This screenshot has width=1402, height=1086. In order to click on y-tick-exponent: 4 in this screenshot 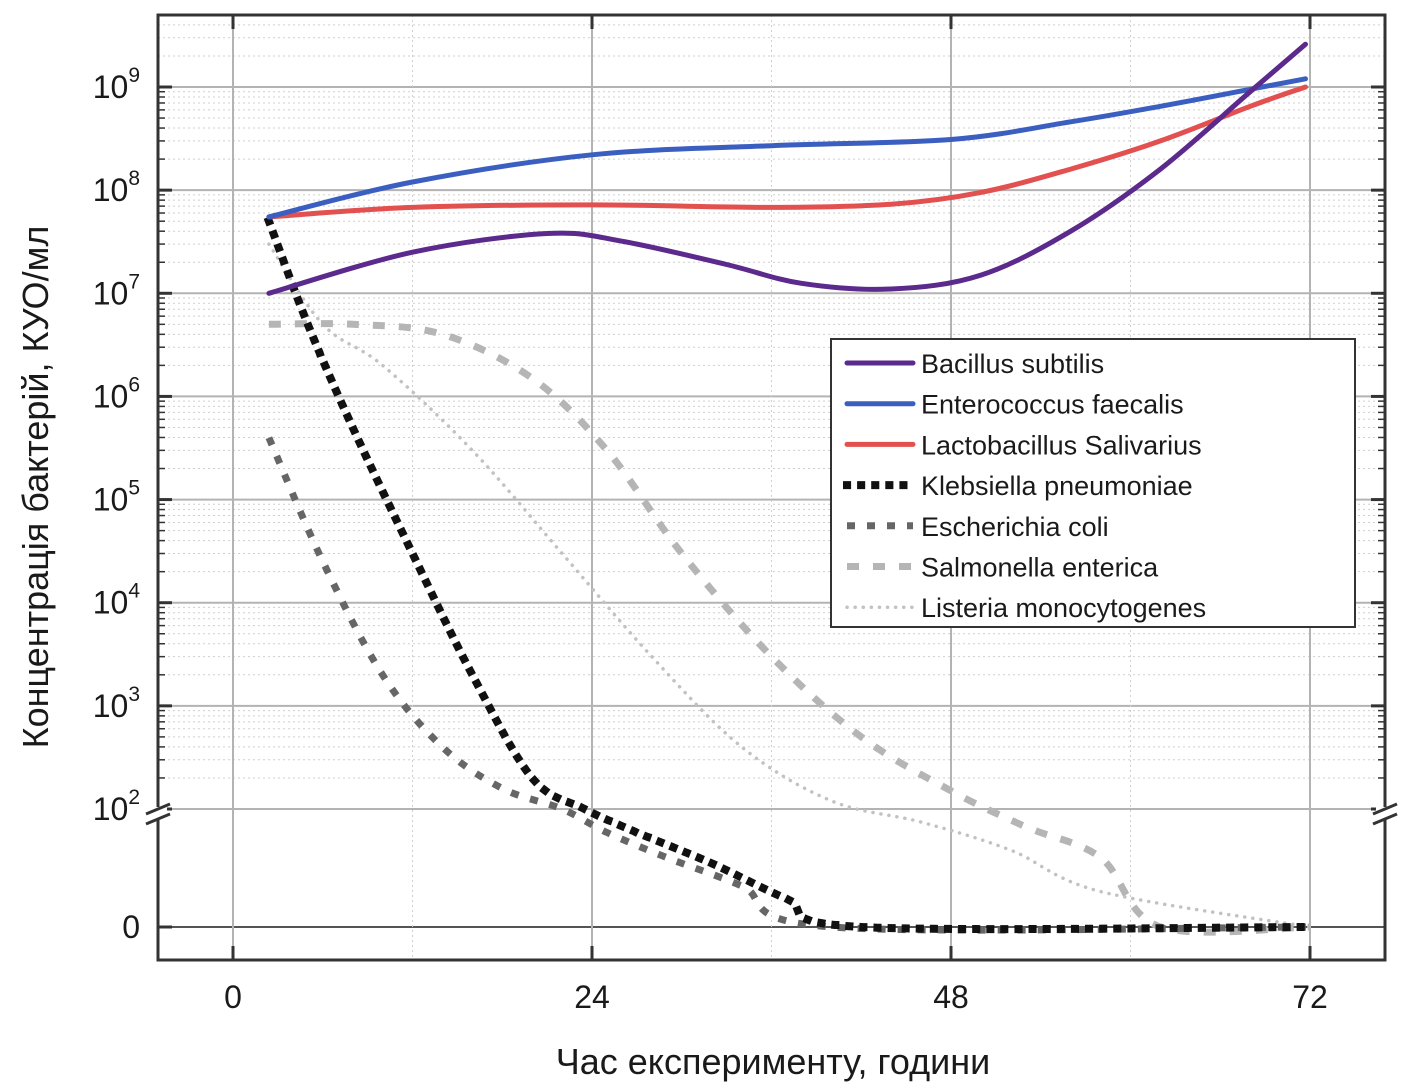, I will do `click(134, 591)`.